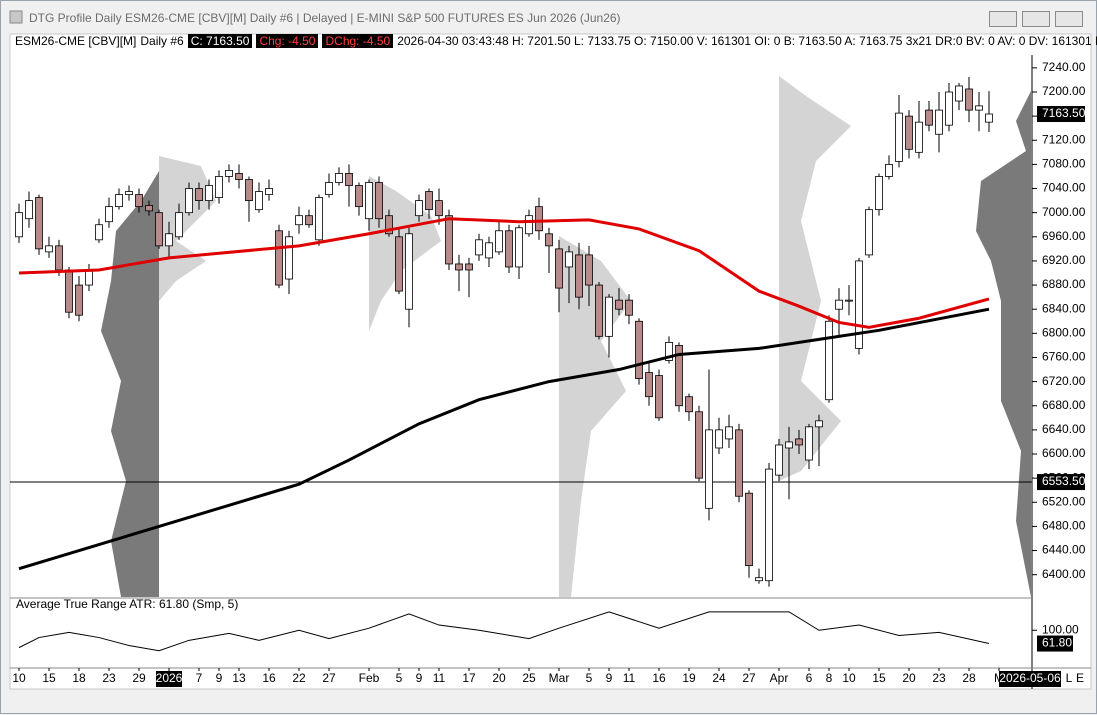 The height and width of the screenshot is (715, 1097). I want to click on y-tick-label: 7000.00, so click(1064, 212).